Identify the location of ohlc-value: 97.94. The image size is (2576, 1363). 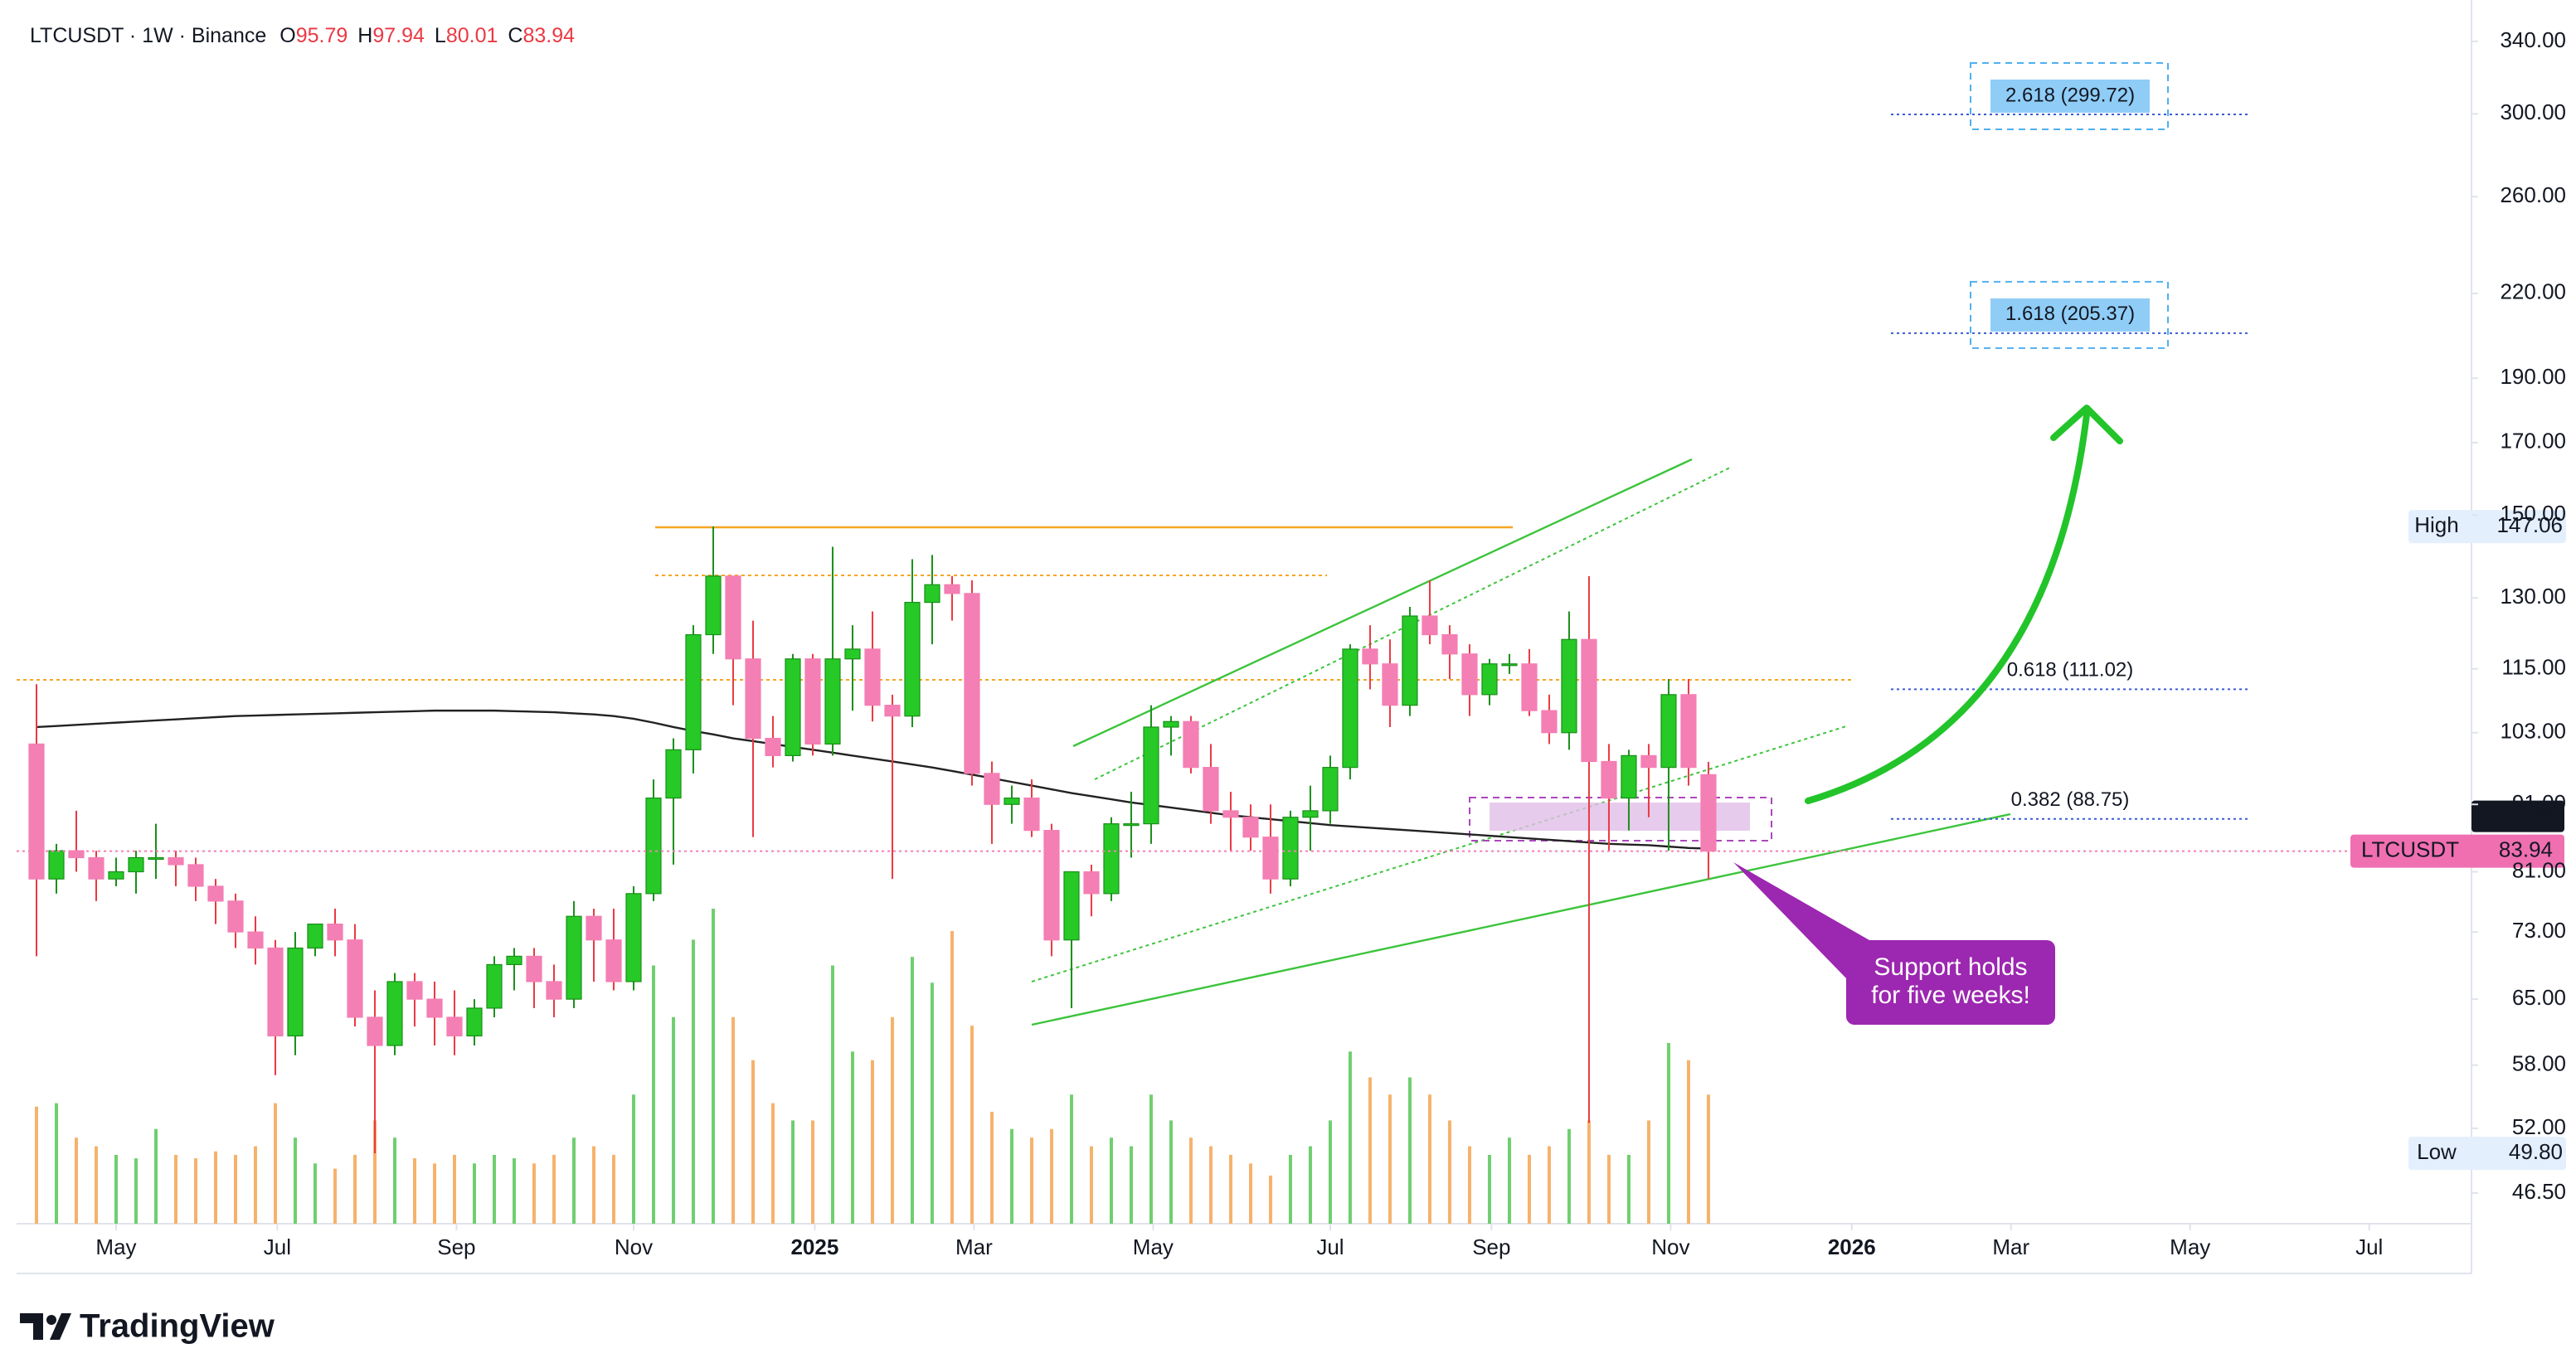
(399, 35).